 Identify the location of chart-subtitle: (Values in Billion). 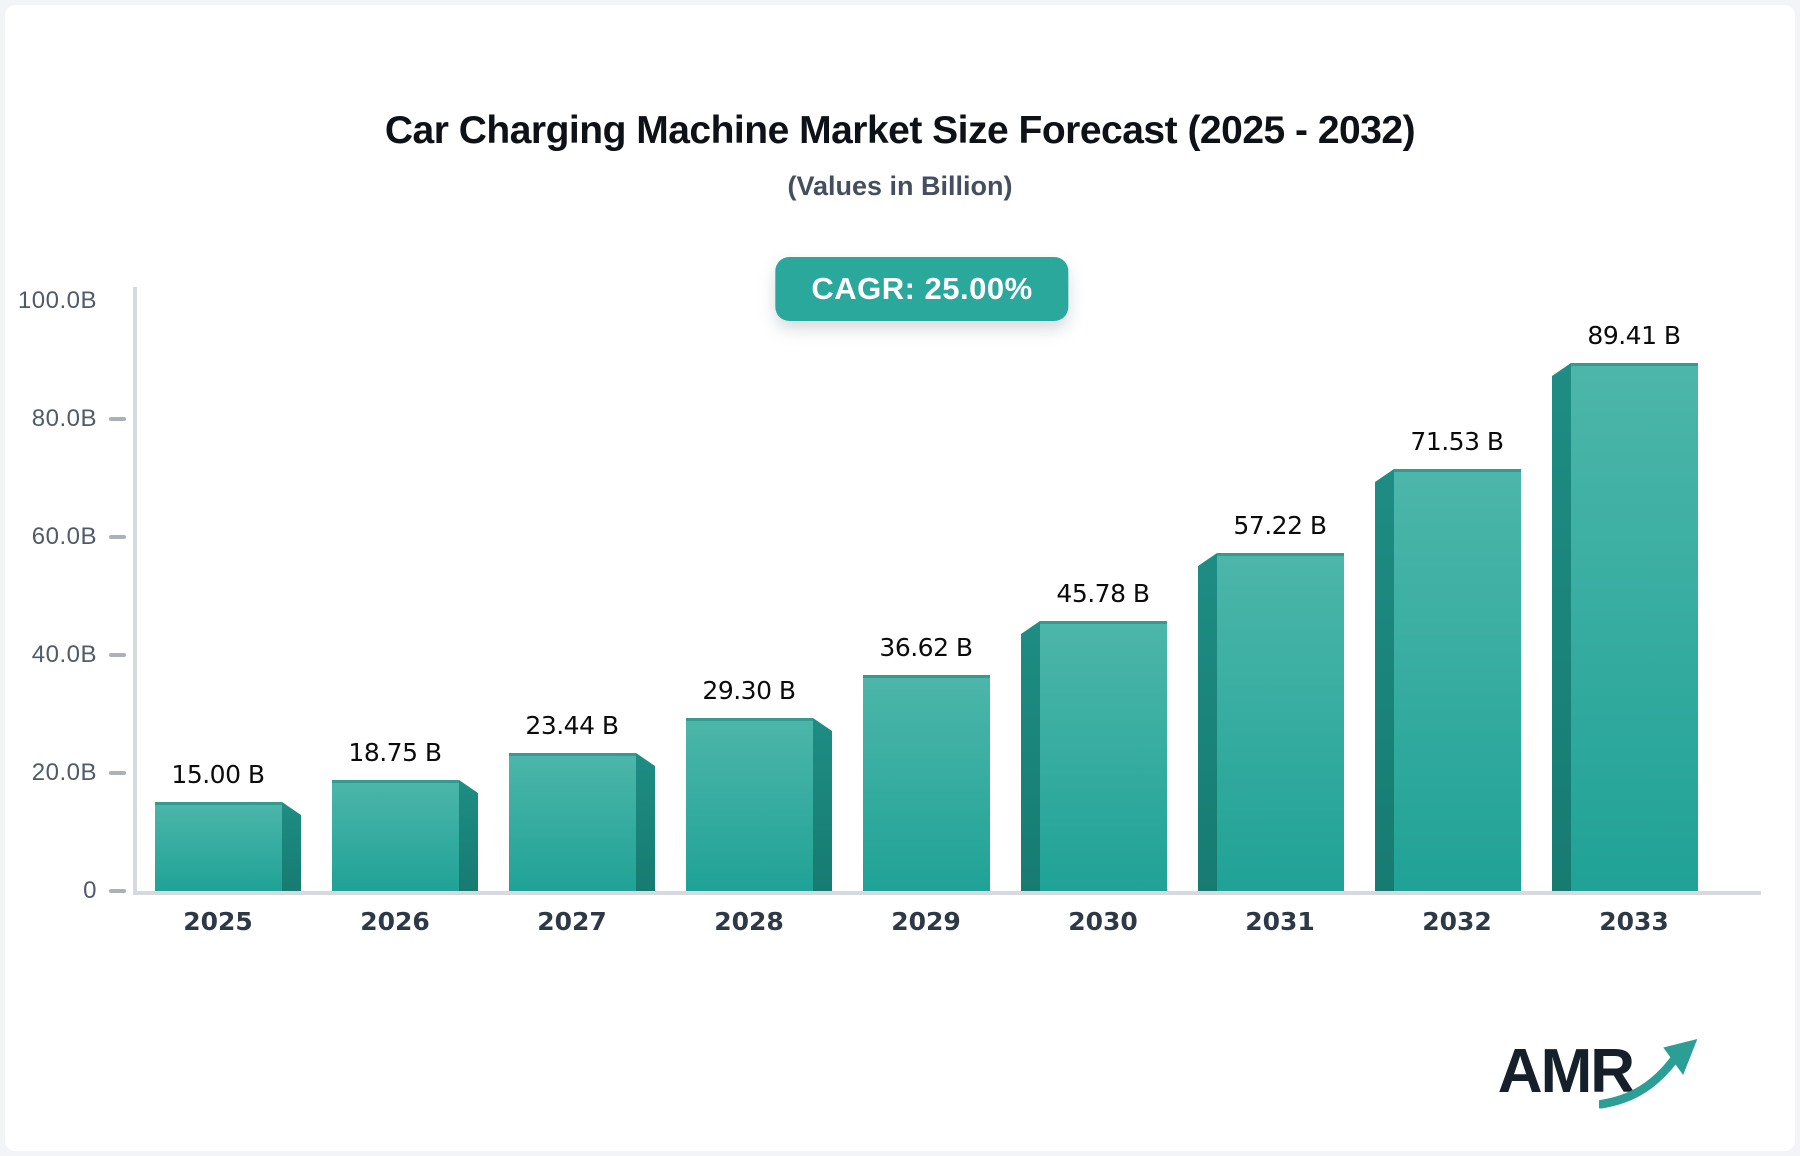
(900, 186).